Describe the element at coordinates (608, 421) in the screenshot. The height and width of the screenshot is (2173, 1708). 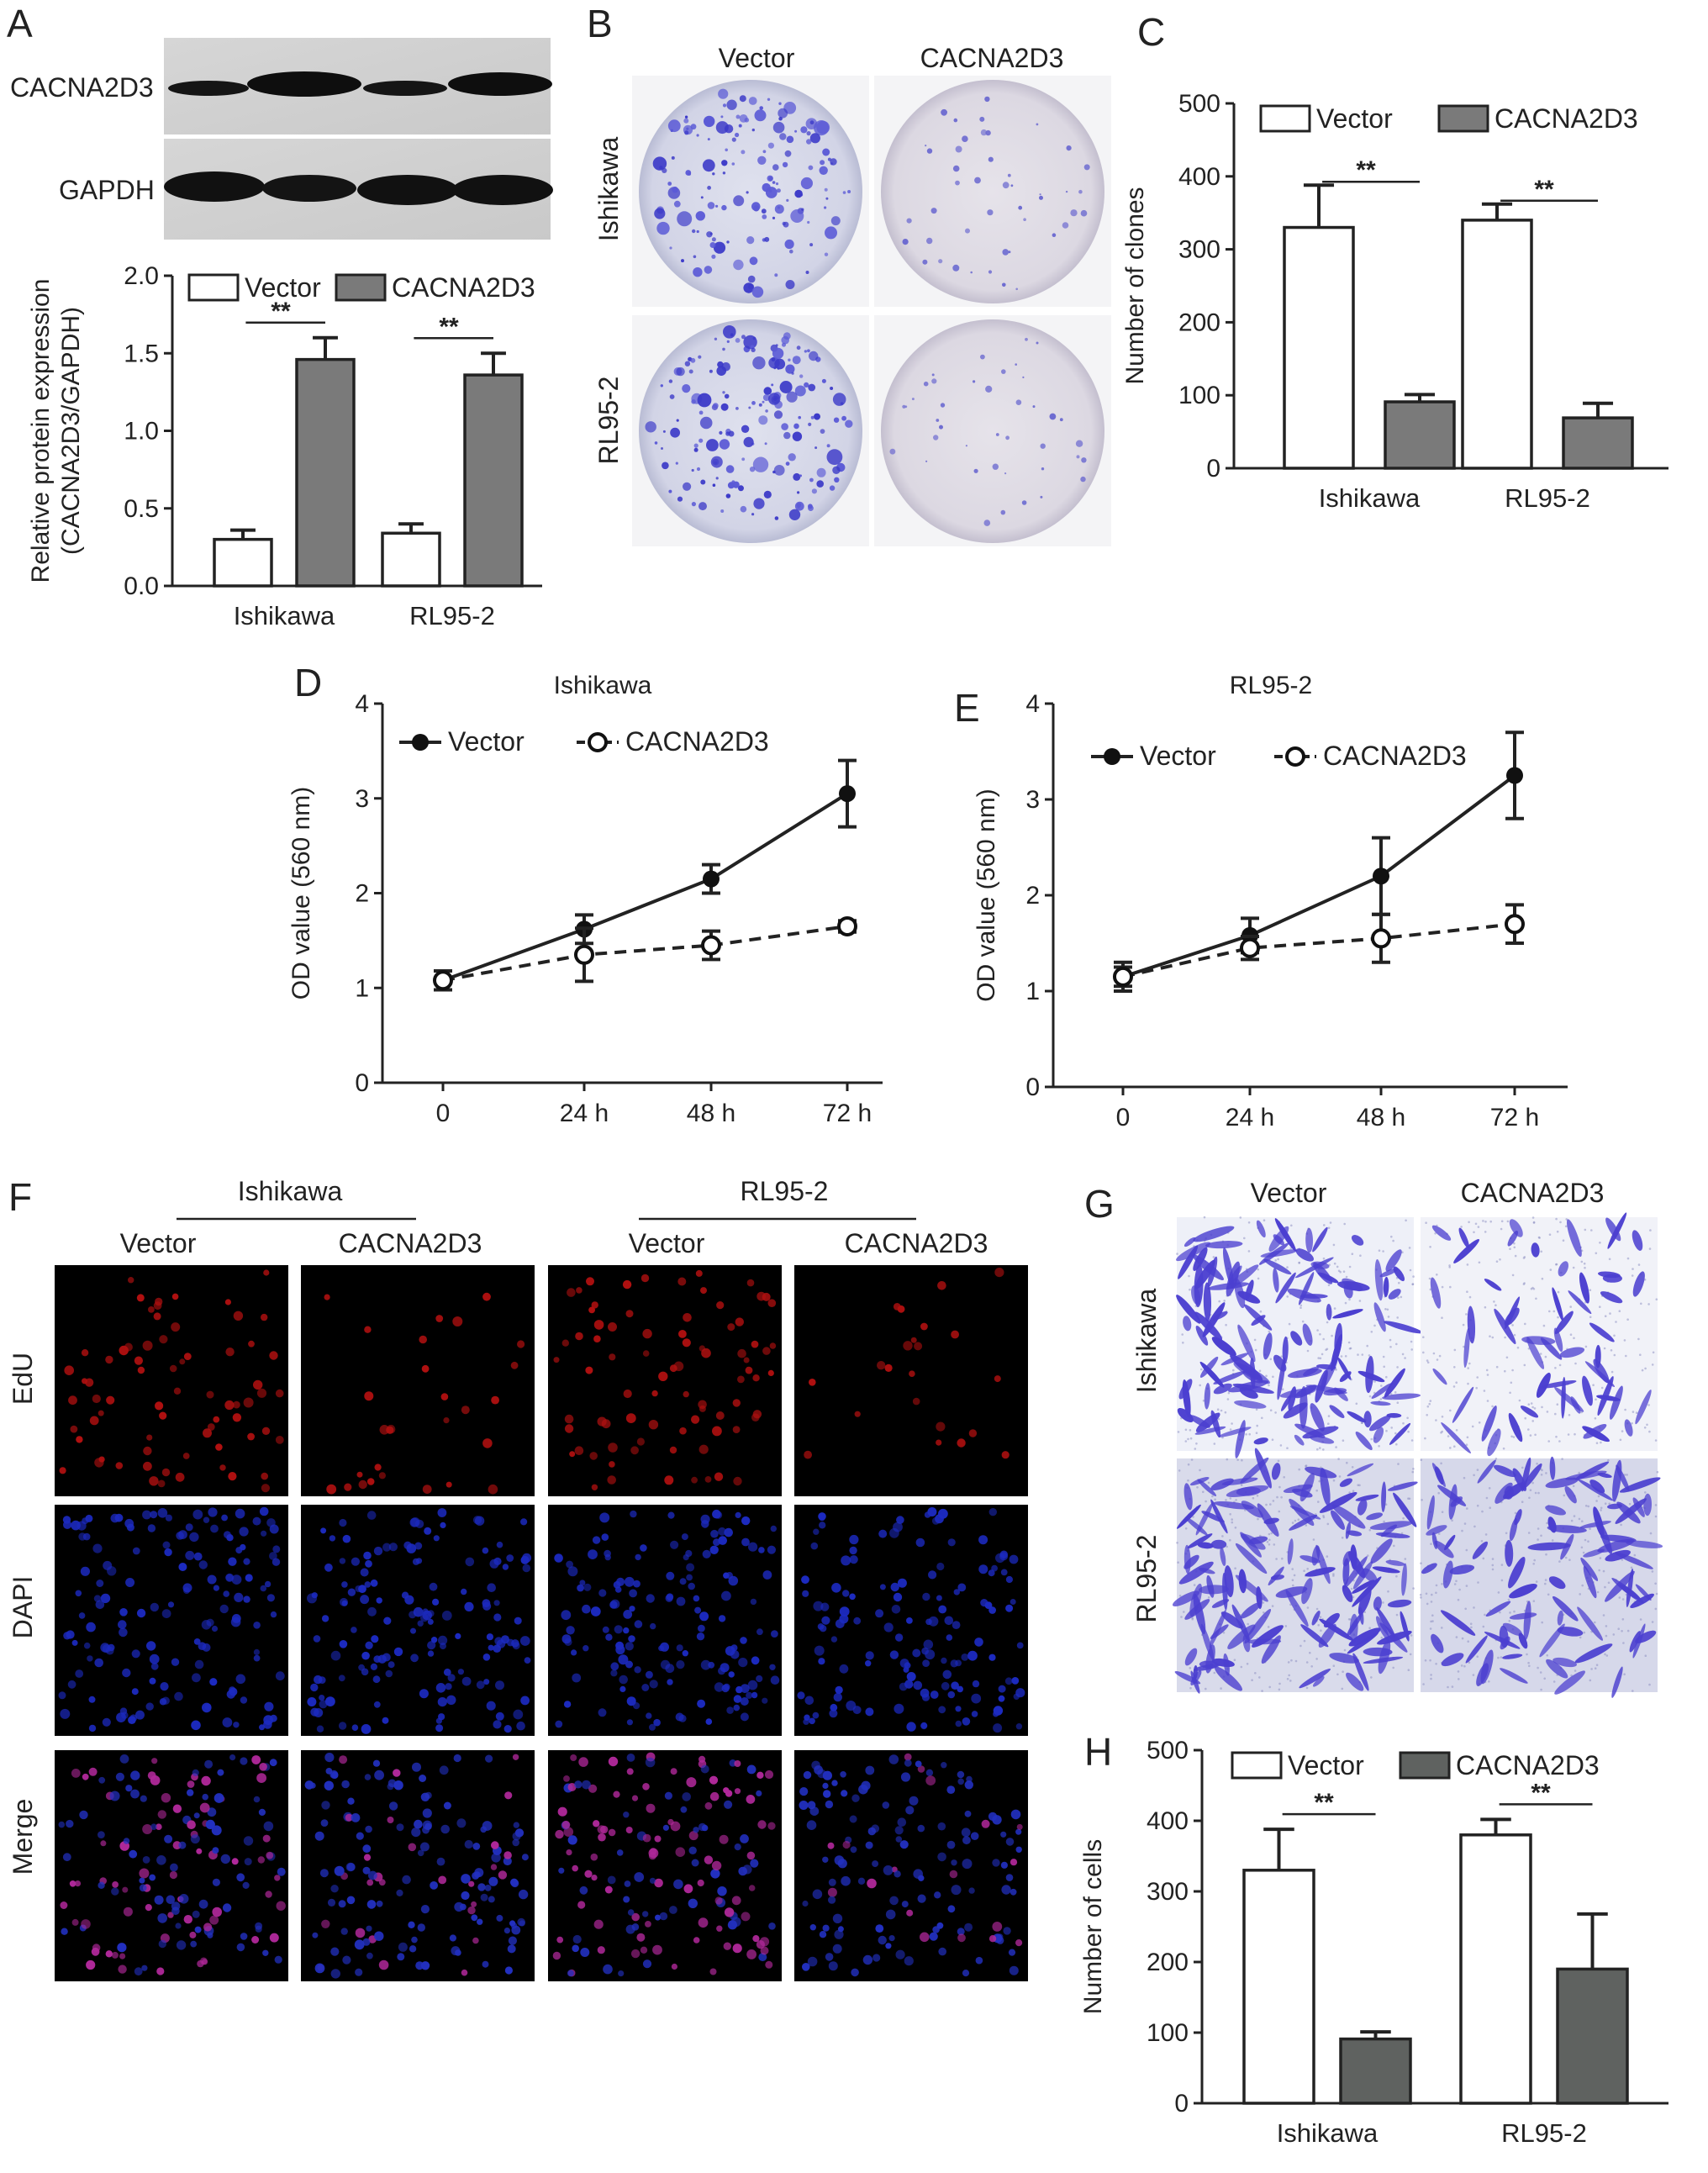
I see `colony-row-rl952: RL95-2` at that location.